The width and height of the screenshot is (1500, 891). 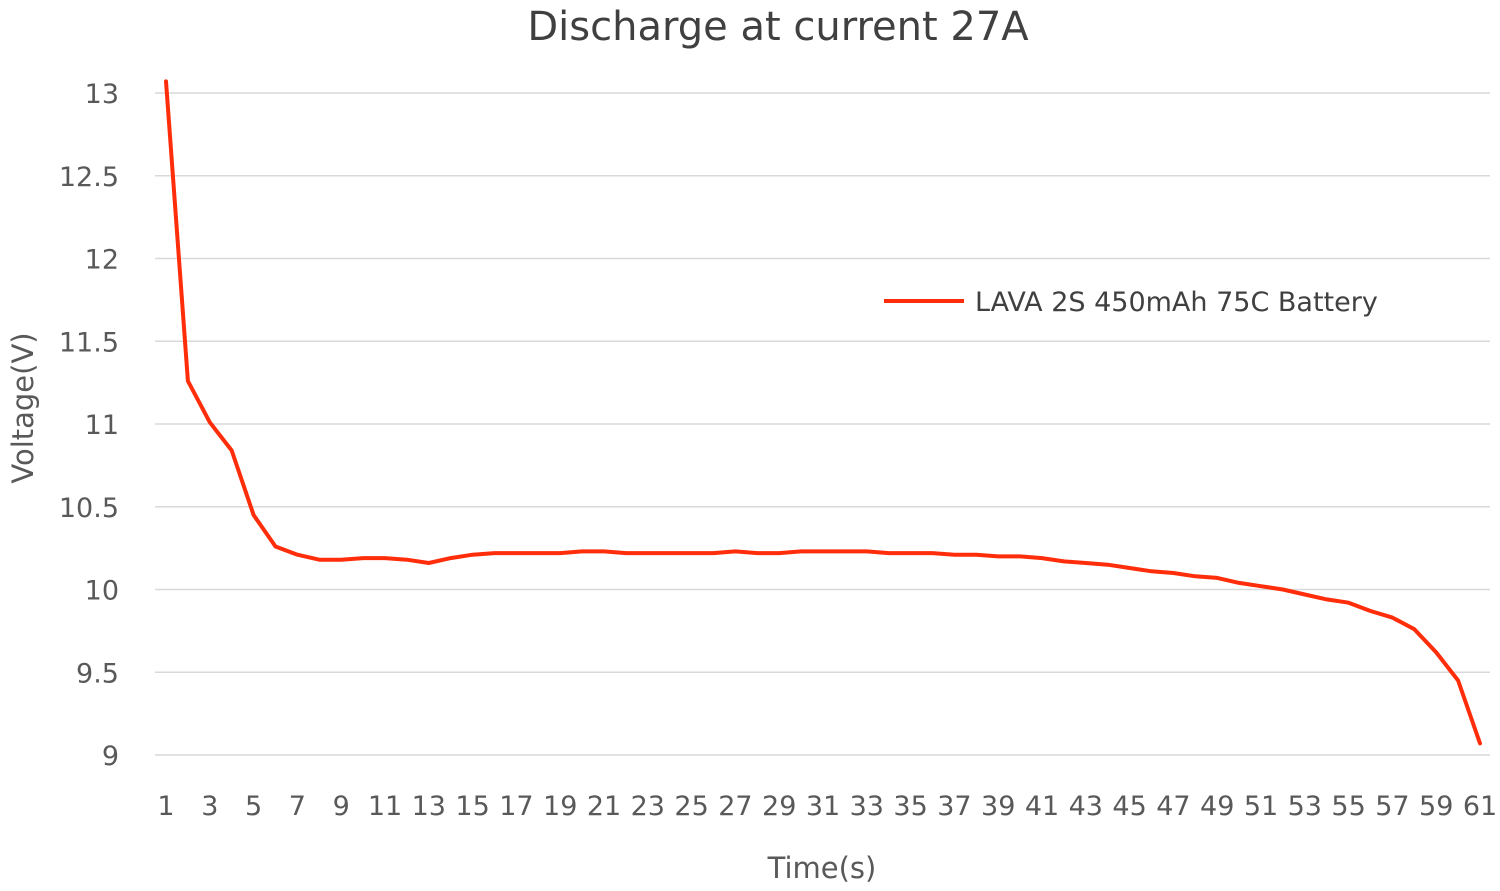 What do you see at coordinates (102, 591) in the screenshot?
I see `y-tick-label: 10` at bounding box center [102, 591].